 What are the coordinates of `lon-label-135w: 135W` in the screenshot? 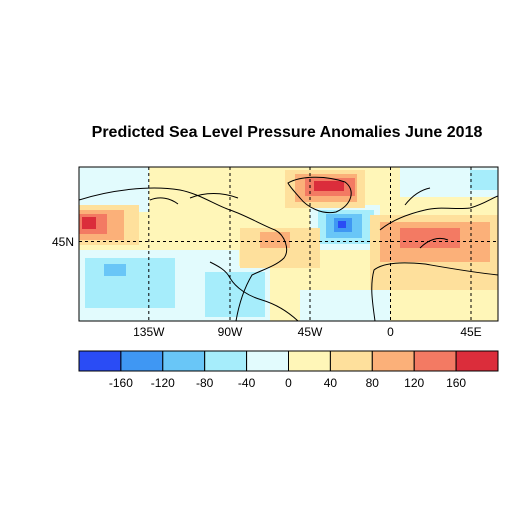 It's located at (149, 332).